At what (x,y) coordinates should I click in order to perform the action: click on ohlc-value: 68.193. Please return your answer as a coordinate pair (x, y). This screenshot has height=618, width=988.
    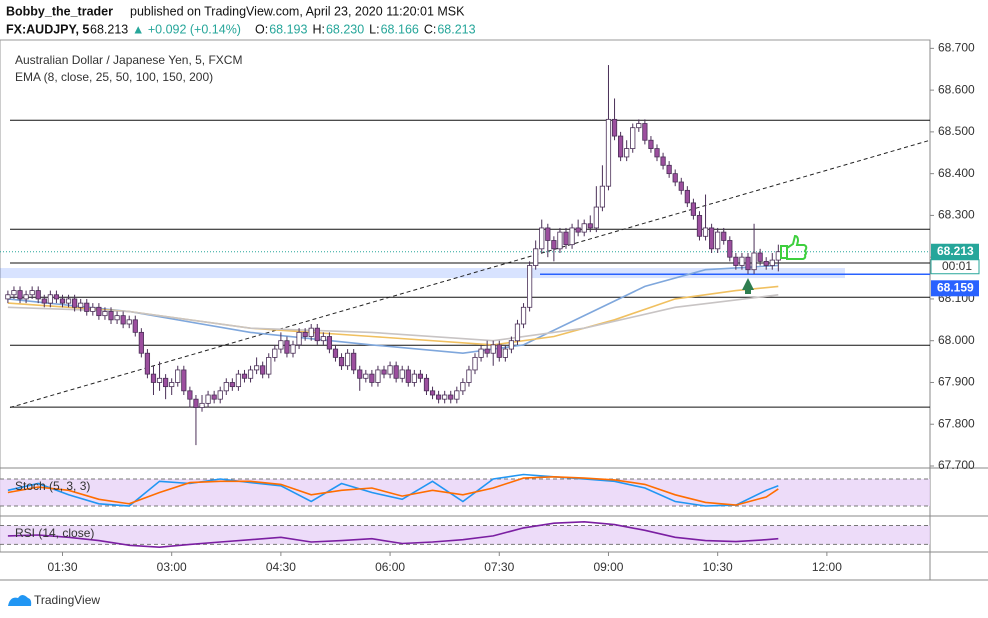
    Looking at the image, I should click on (288, 29).